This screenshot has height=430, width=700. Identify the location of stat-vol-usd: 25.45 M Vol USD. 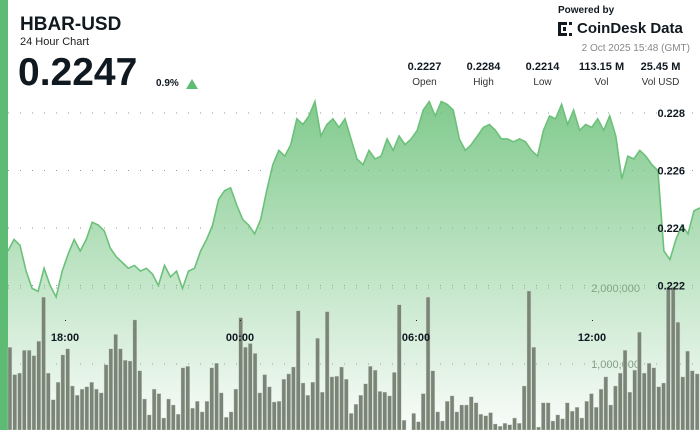
(660, 75).